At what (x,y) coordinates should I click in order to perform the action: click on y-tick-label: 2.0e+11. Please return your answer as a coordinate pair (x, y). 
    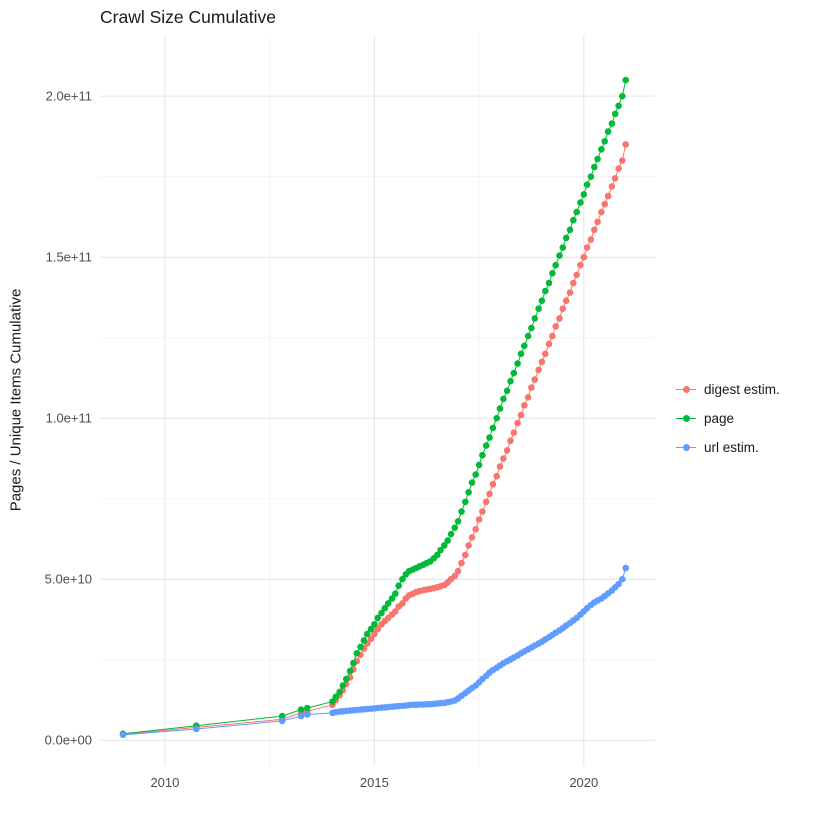
    Looking at the image, I should click on (69, 96).